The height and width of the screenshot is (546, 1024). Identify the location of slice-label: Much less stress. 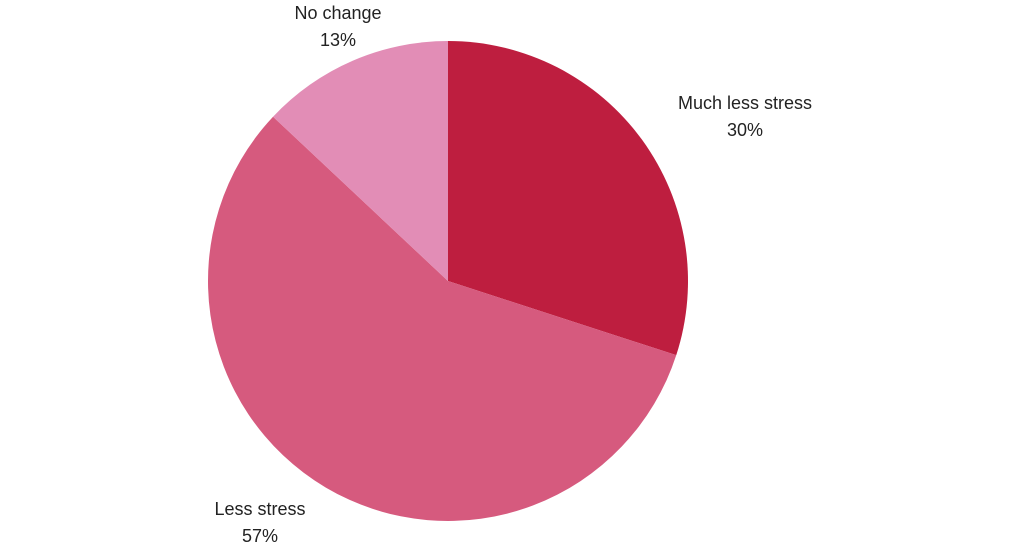
(745, 103).